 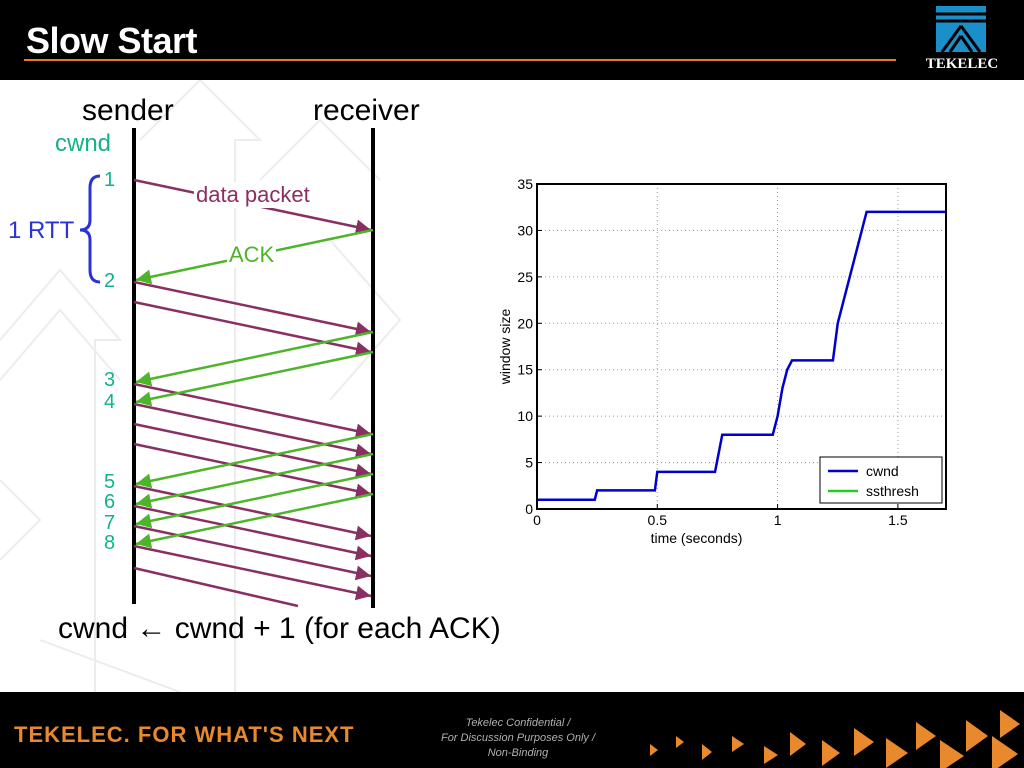 I want to click on header-bar: Slow Start TEKELEC, so click(x=512, y=40).